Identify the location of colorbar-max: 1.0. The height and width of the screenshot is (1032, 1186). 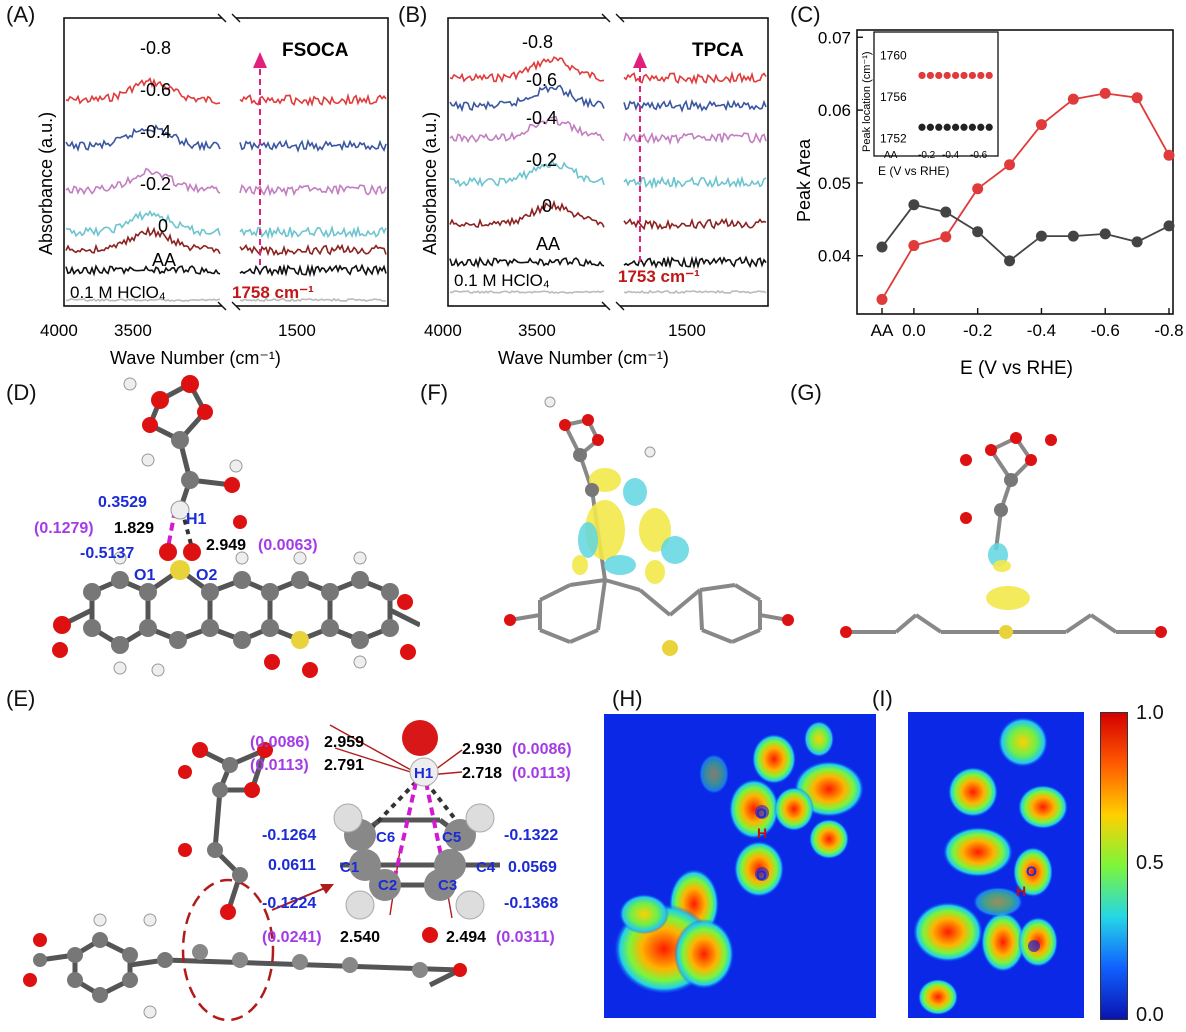
(1150, 713).